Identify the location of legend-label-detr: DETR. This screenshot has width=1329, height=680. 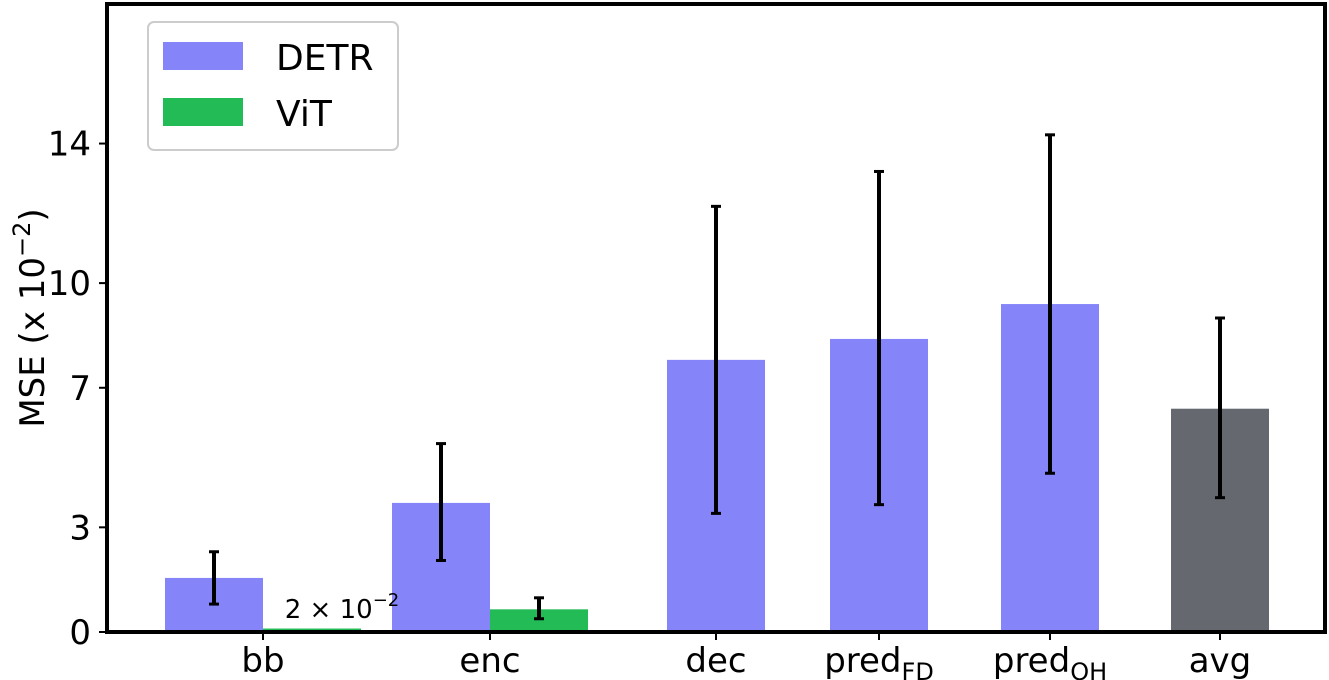
(324, 58).